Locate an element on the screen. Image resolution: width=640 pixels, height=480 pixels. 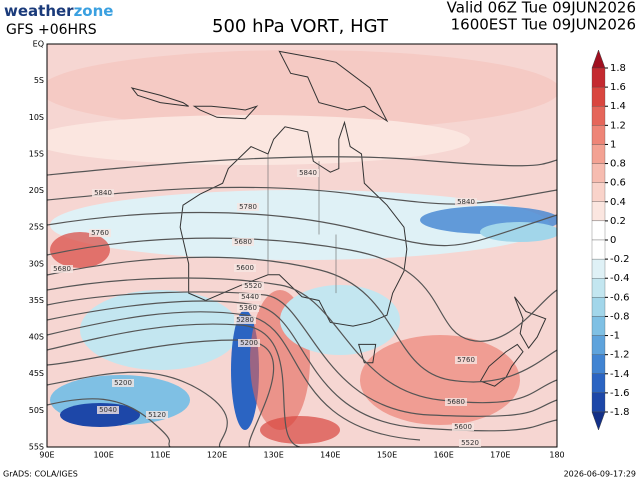
colorbar-label: 1.6 is located at coordinates (618, 87).